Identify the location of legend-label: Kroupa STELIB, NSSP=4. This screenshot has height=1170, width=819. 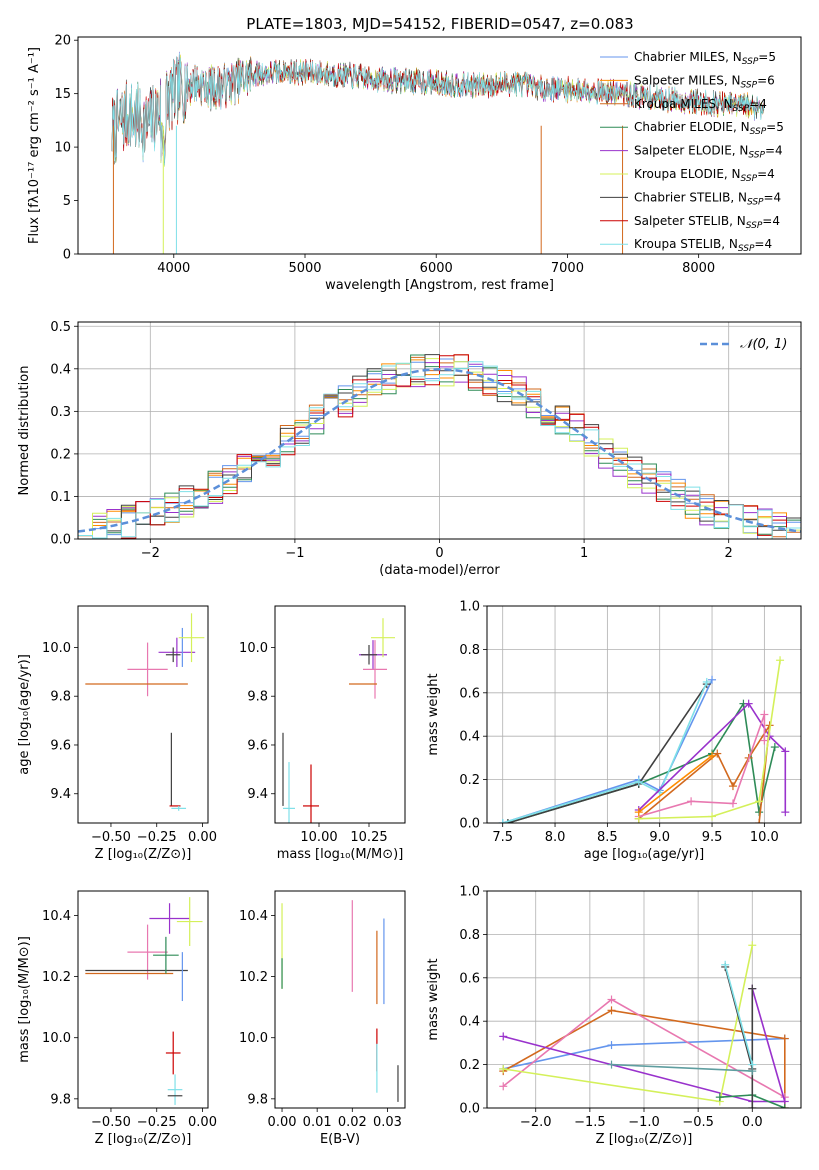
(703, 245).